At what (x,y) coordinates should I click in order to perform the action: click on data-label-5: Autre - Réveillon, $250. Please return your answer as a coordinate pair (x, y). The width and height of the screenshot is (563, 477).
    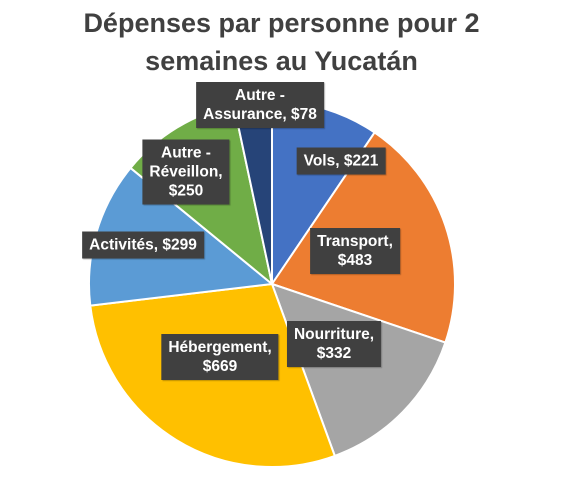
    Looking at the image, I should click on (186, 172).